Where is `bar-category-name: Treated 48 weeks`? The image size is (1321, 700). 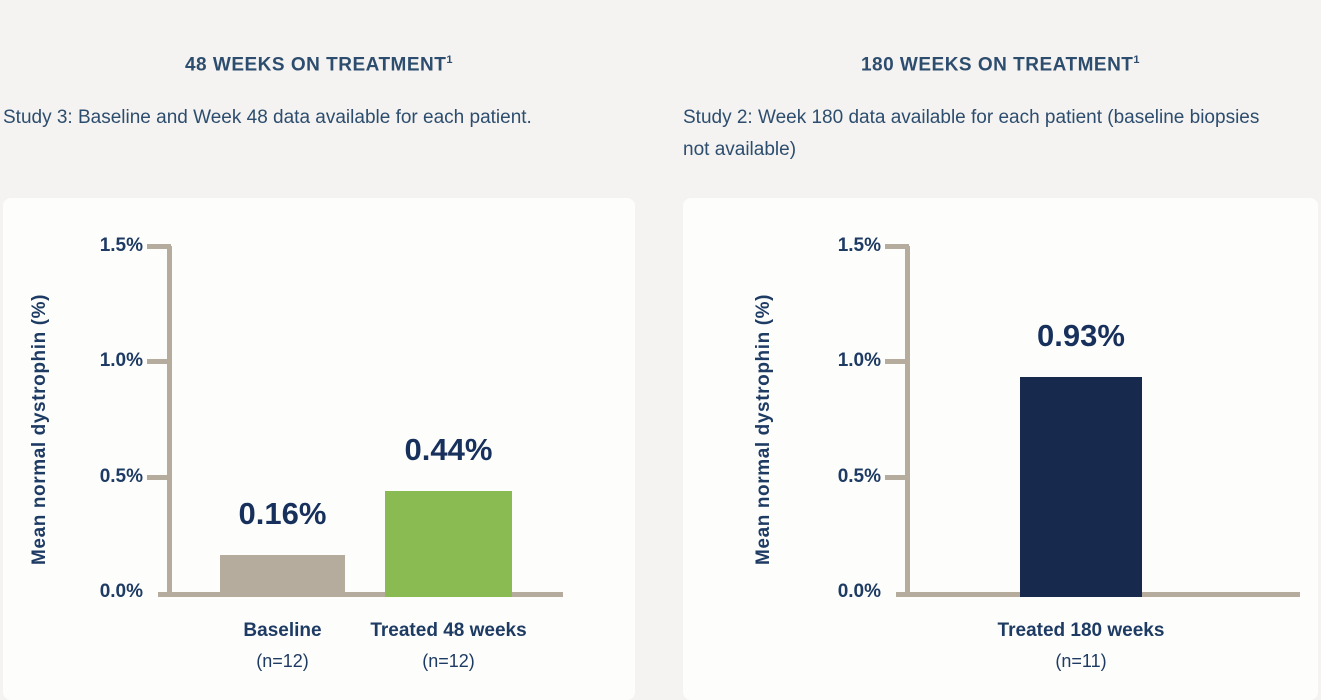
bar-category-name: Treated 48 weeks is located at coordinates (448, 630).